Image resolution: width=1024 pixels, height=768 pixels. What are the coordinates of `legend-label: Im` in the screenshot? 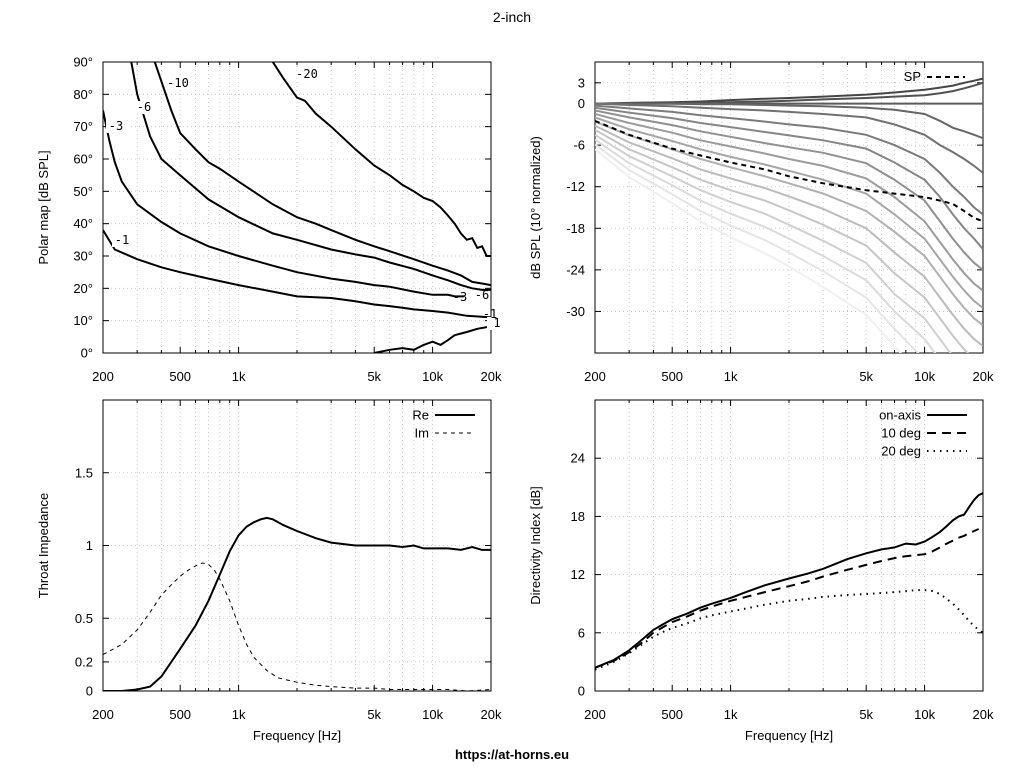 It's located at (422, 433).